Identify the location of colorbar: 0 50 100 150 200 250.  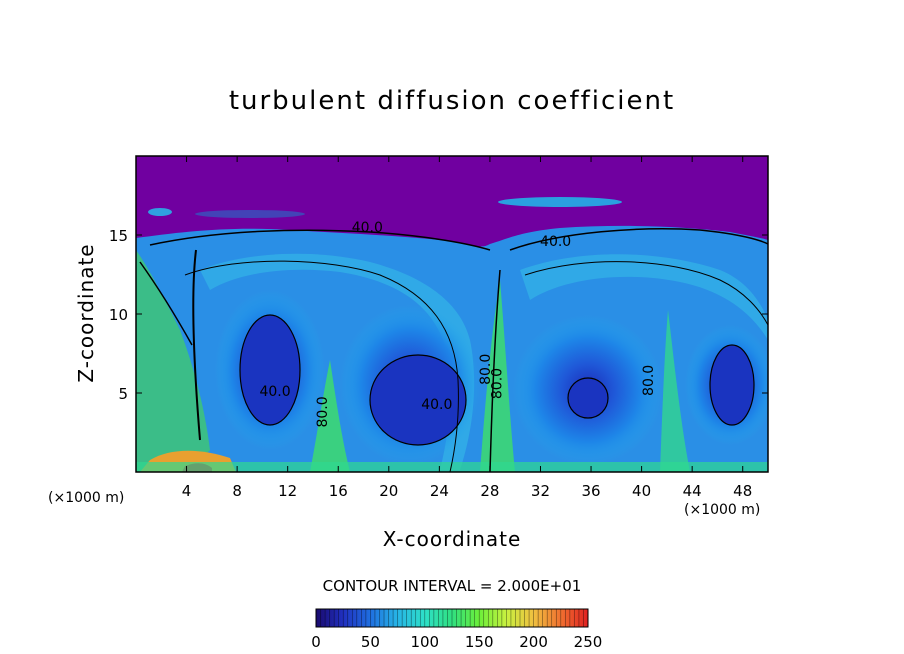
(457, 629).